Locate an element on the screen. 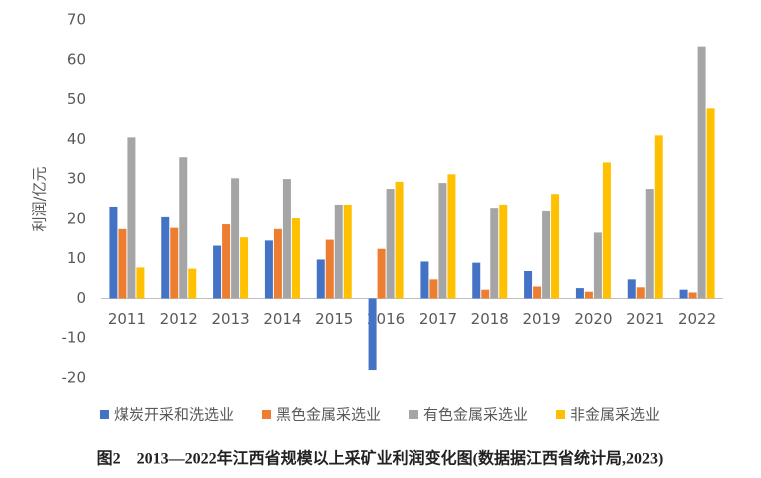 The height and width of the screenshot is (478, 761). y-tick-label: -10 is located at coordinates (74, 338).